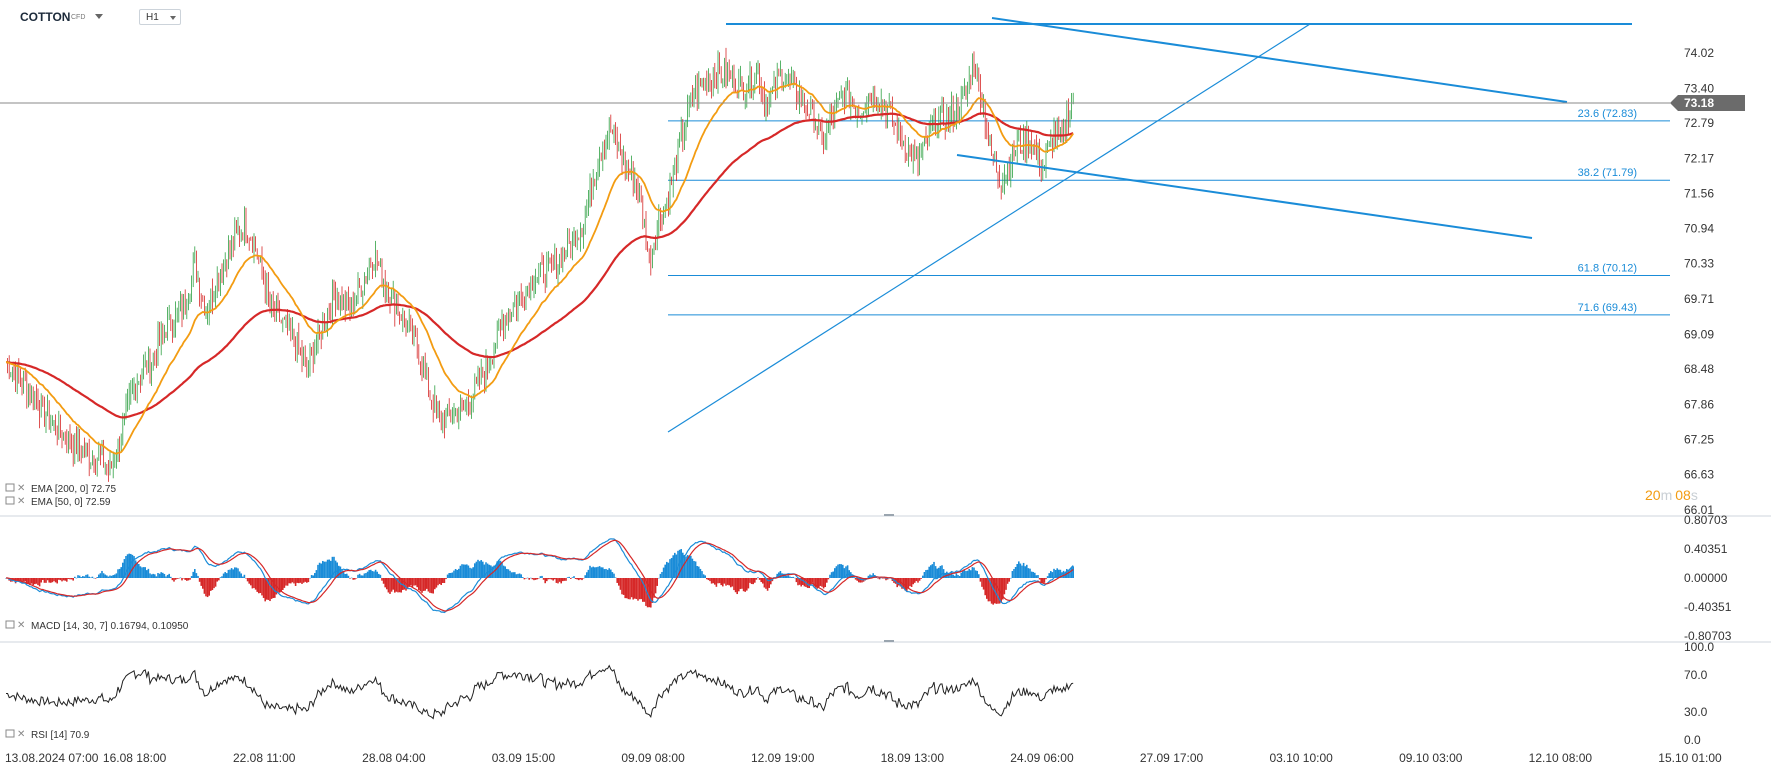 The width and height of the screenshot is (1771, 770). What do you see at coordinates (1690, 758) in the screenshot?
I see `time-tick-label: 15.10 01:00` at bounding box center [1690, 758].